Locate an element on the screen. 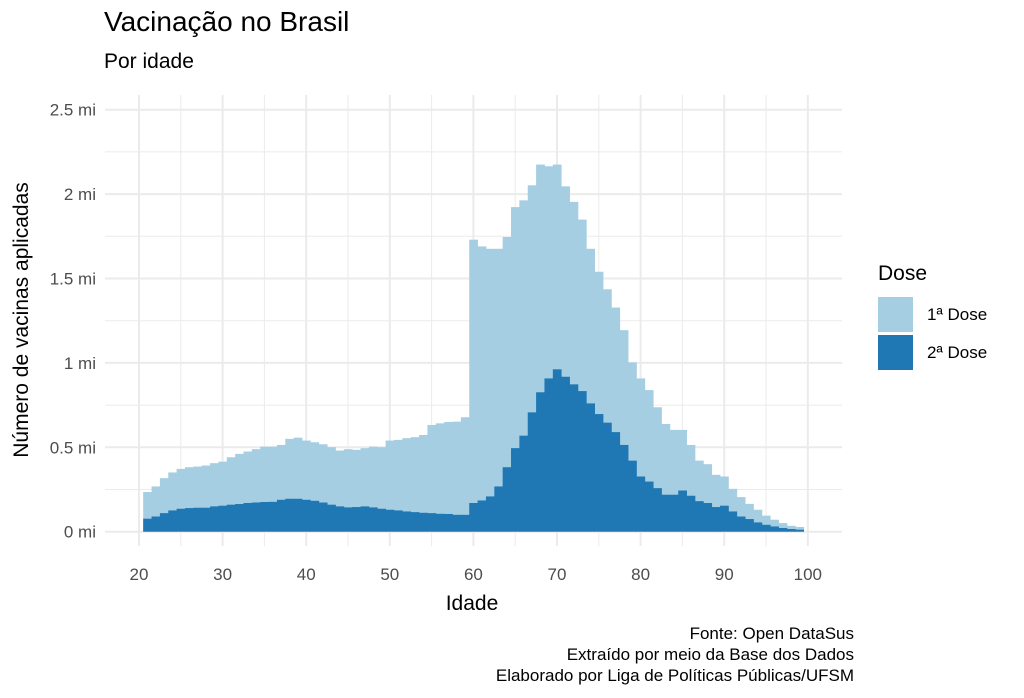 The image size is (1024, 698). y-tick-label: 2.5 mi is located at coordinates (73, 110).